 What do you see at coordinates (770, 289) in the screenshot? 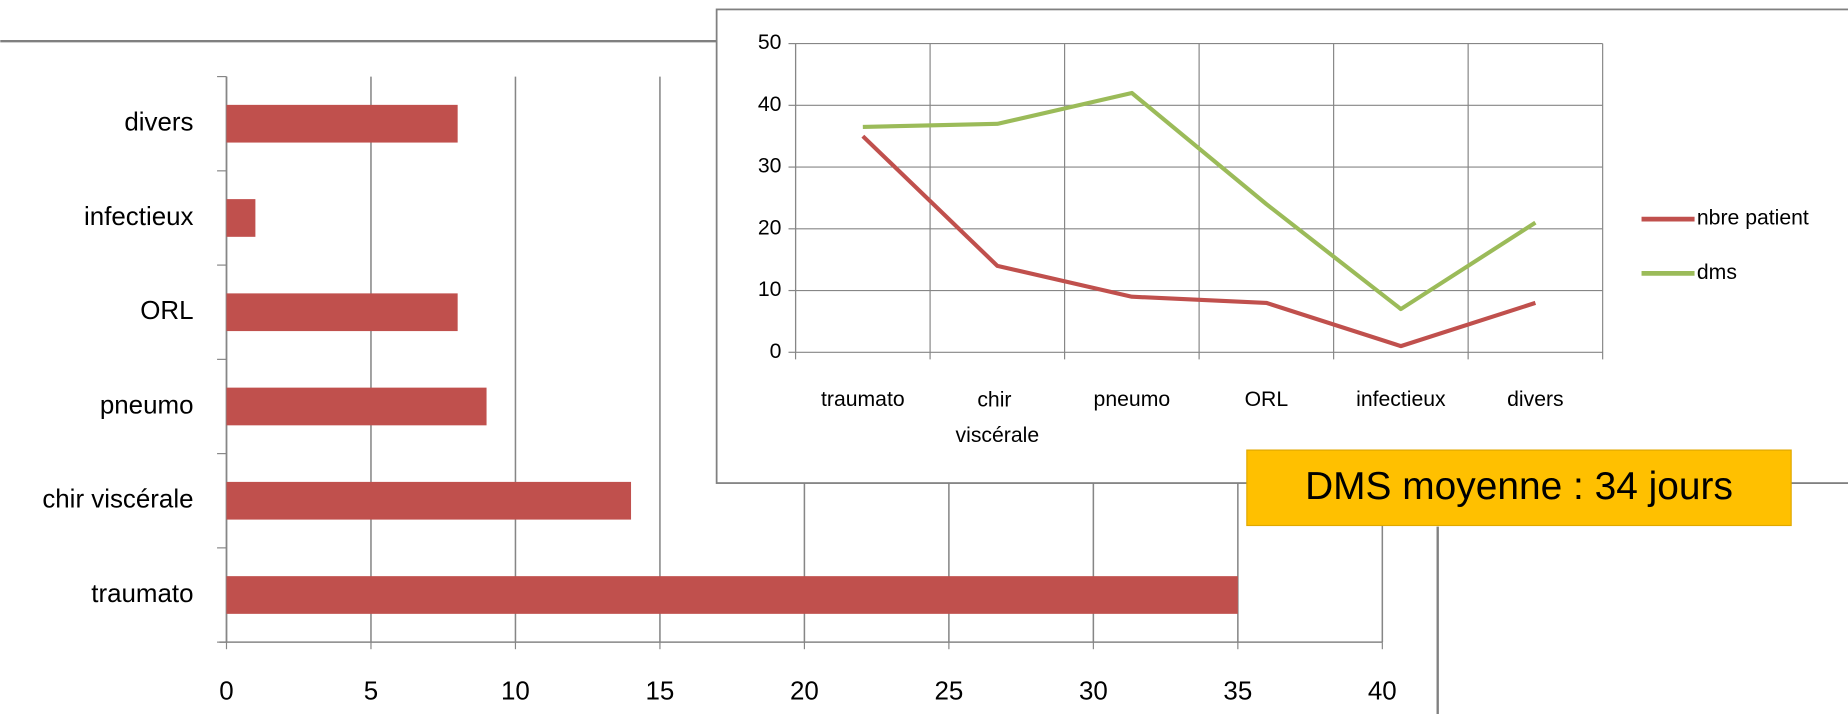
I see `y-tick-label: 10` at bounding box center [770, 289].